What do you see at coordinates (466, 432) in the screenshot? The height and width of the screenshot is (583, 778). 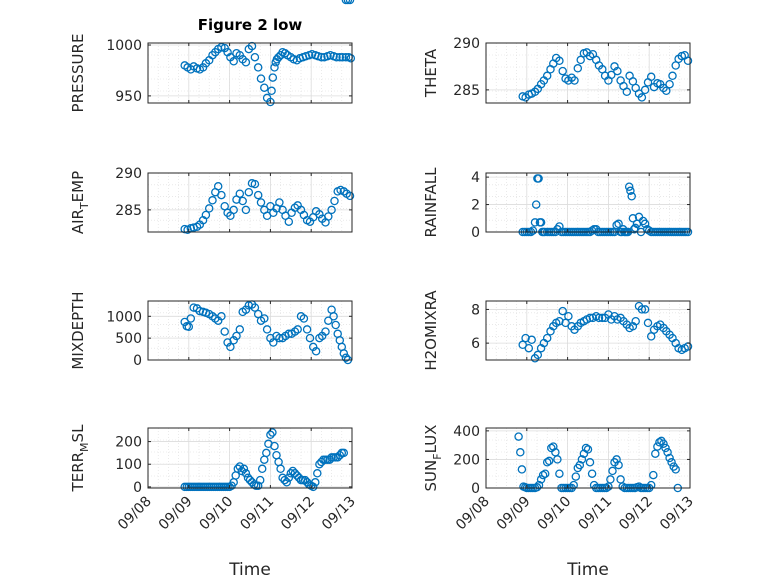 I see `y-tick-label: 400` at bounding box center [466, 432].